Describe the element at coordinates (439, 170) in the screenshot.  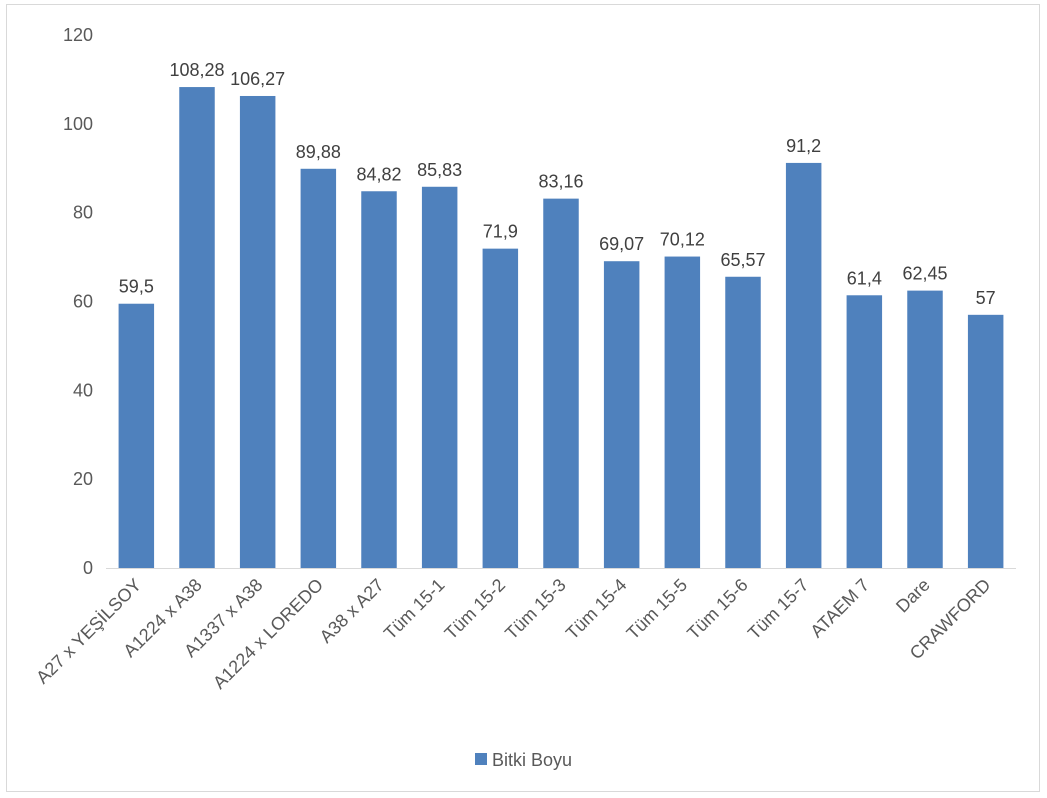
I see `data-label: 85,83` at that location.